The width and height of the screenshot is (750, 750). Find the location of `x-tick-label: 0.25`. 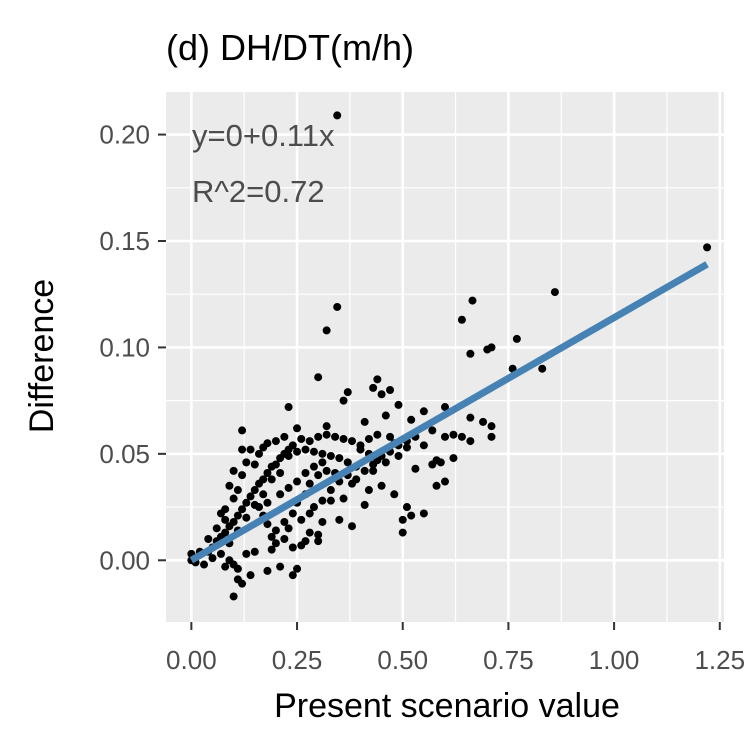

x-tick-label: 0.25 is located at coordinates (297, 660).